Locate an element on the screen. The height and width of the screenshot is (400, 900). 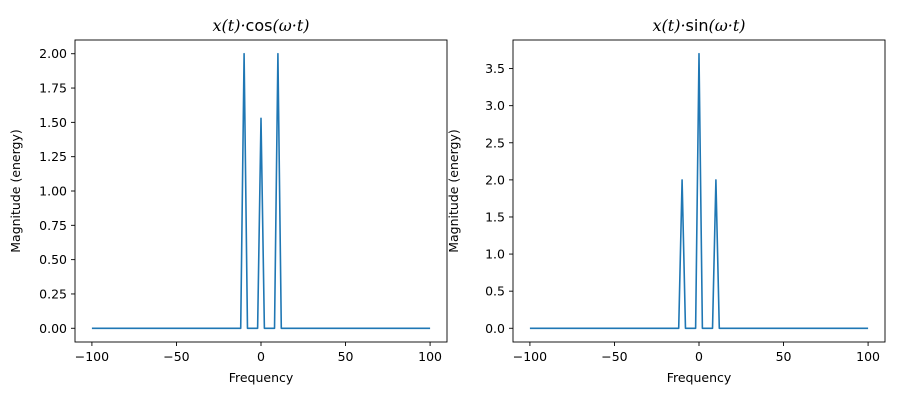
y-tick-label: 1.0 is located at coordinates (495, 254).